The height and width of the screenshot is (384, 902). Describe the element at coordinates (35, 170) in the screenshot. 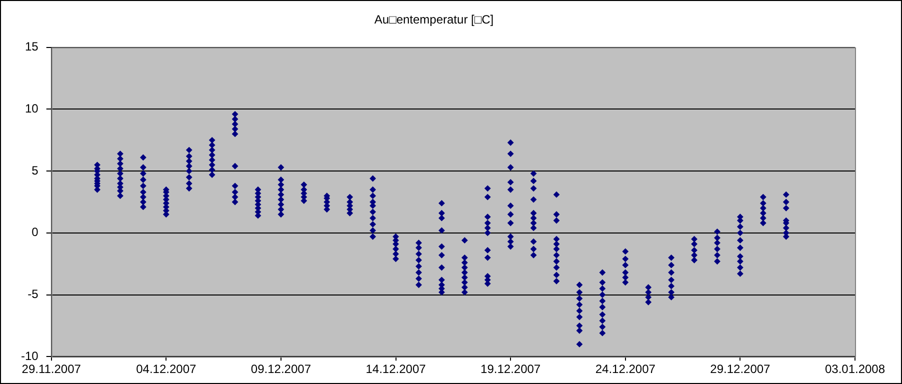

I see `y-tick-label: 5` at that location.